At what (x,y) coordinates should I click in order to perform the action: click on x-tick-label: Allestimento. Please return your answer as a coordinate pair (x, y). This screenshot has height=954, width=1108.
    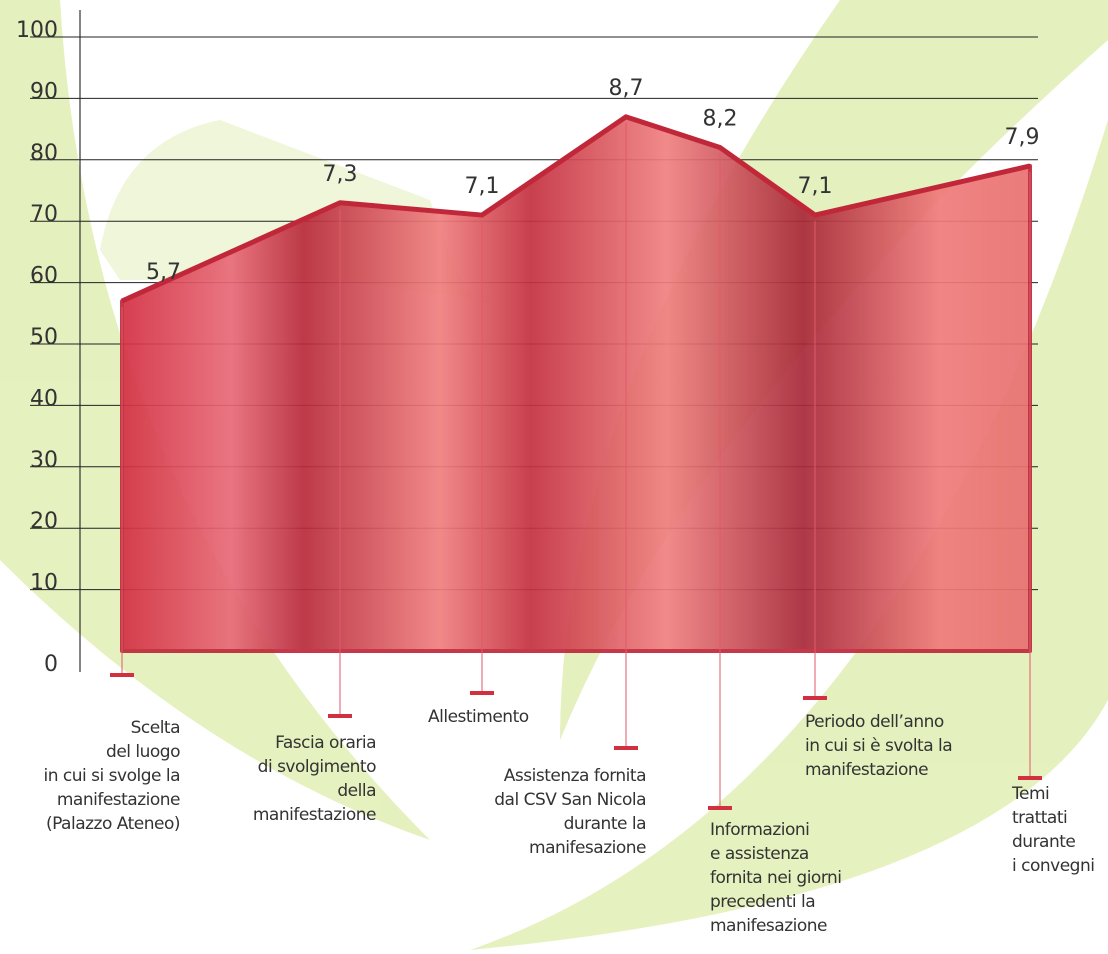
    Looking at the image, I should click on (478, 717).